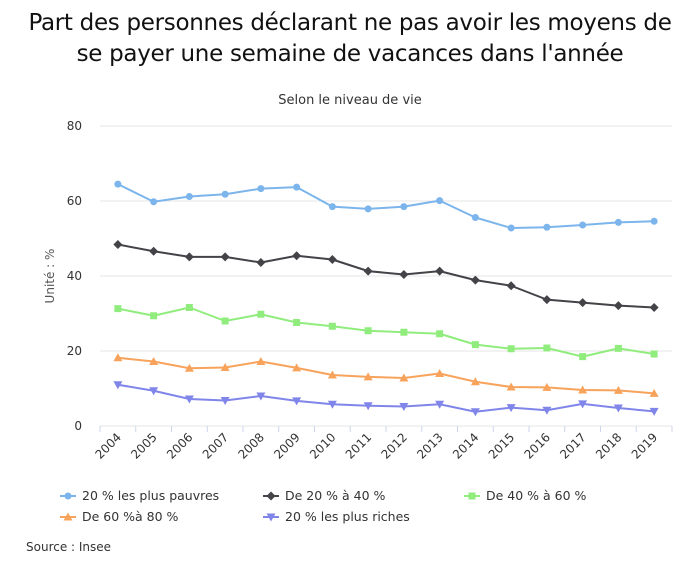  Describe the element at coordinates (618, 306) in the screenshot. I see `data-point-2-2018` at that location.